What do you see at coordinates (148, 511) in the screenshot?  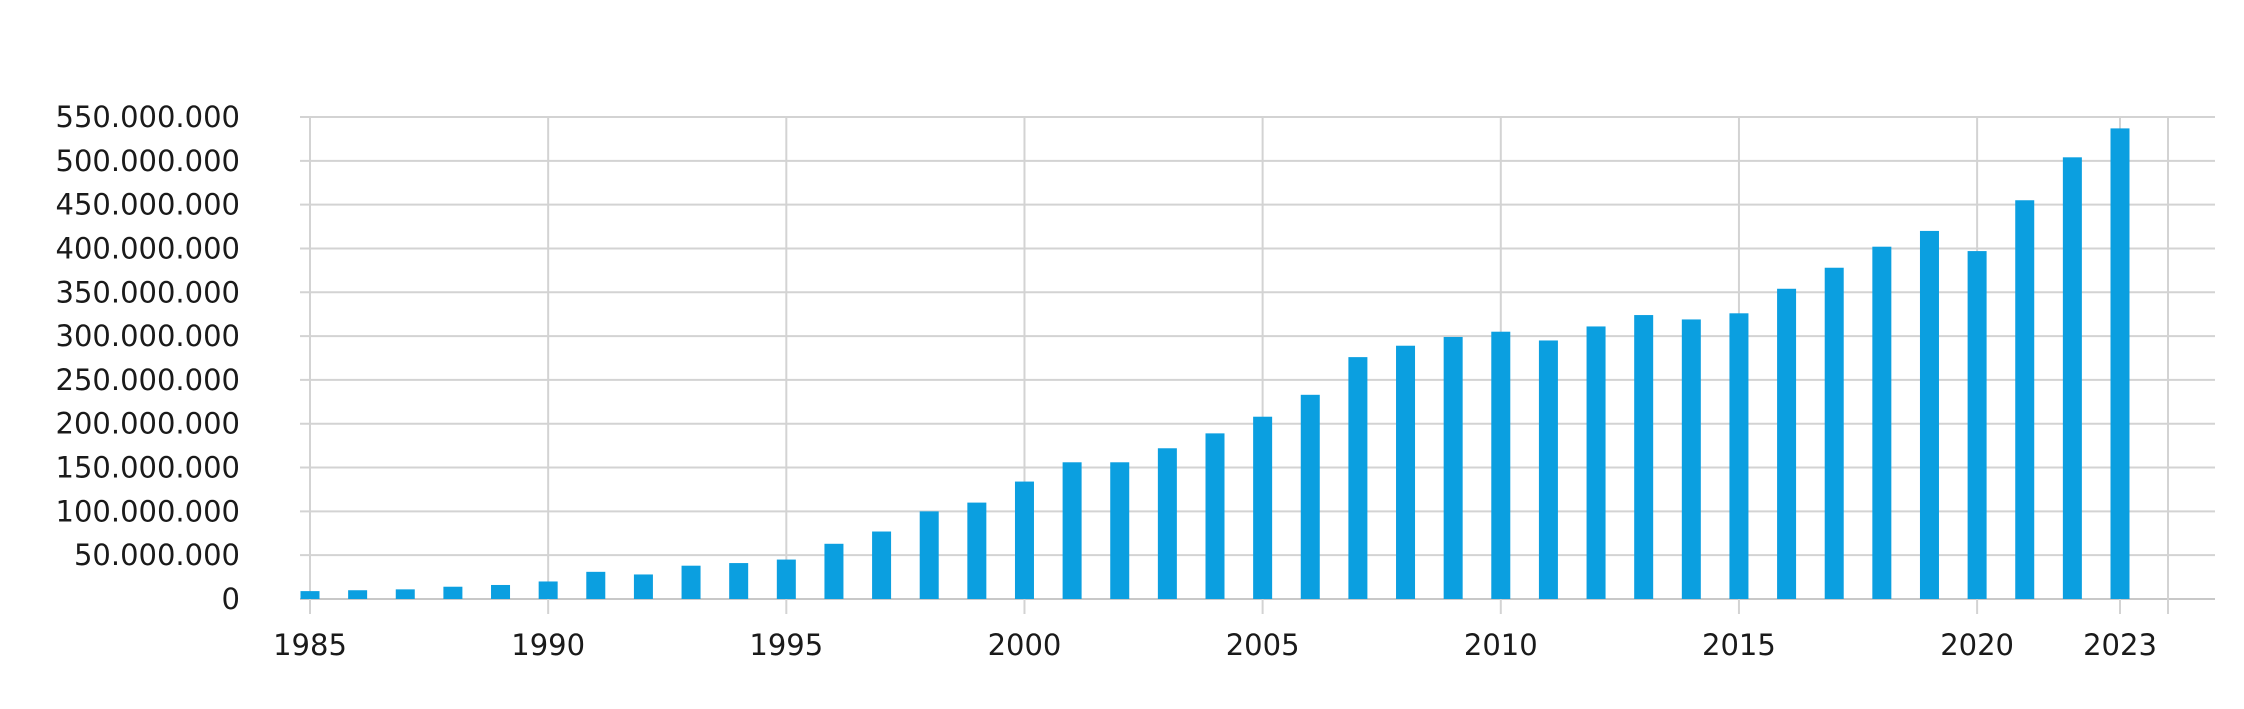 I see `y-tick-label: 100.000.000` at bounding box center [148, 511].